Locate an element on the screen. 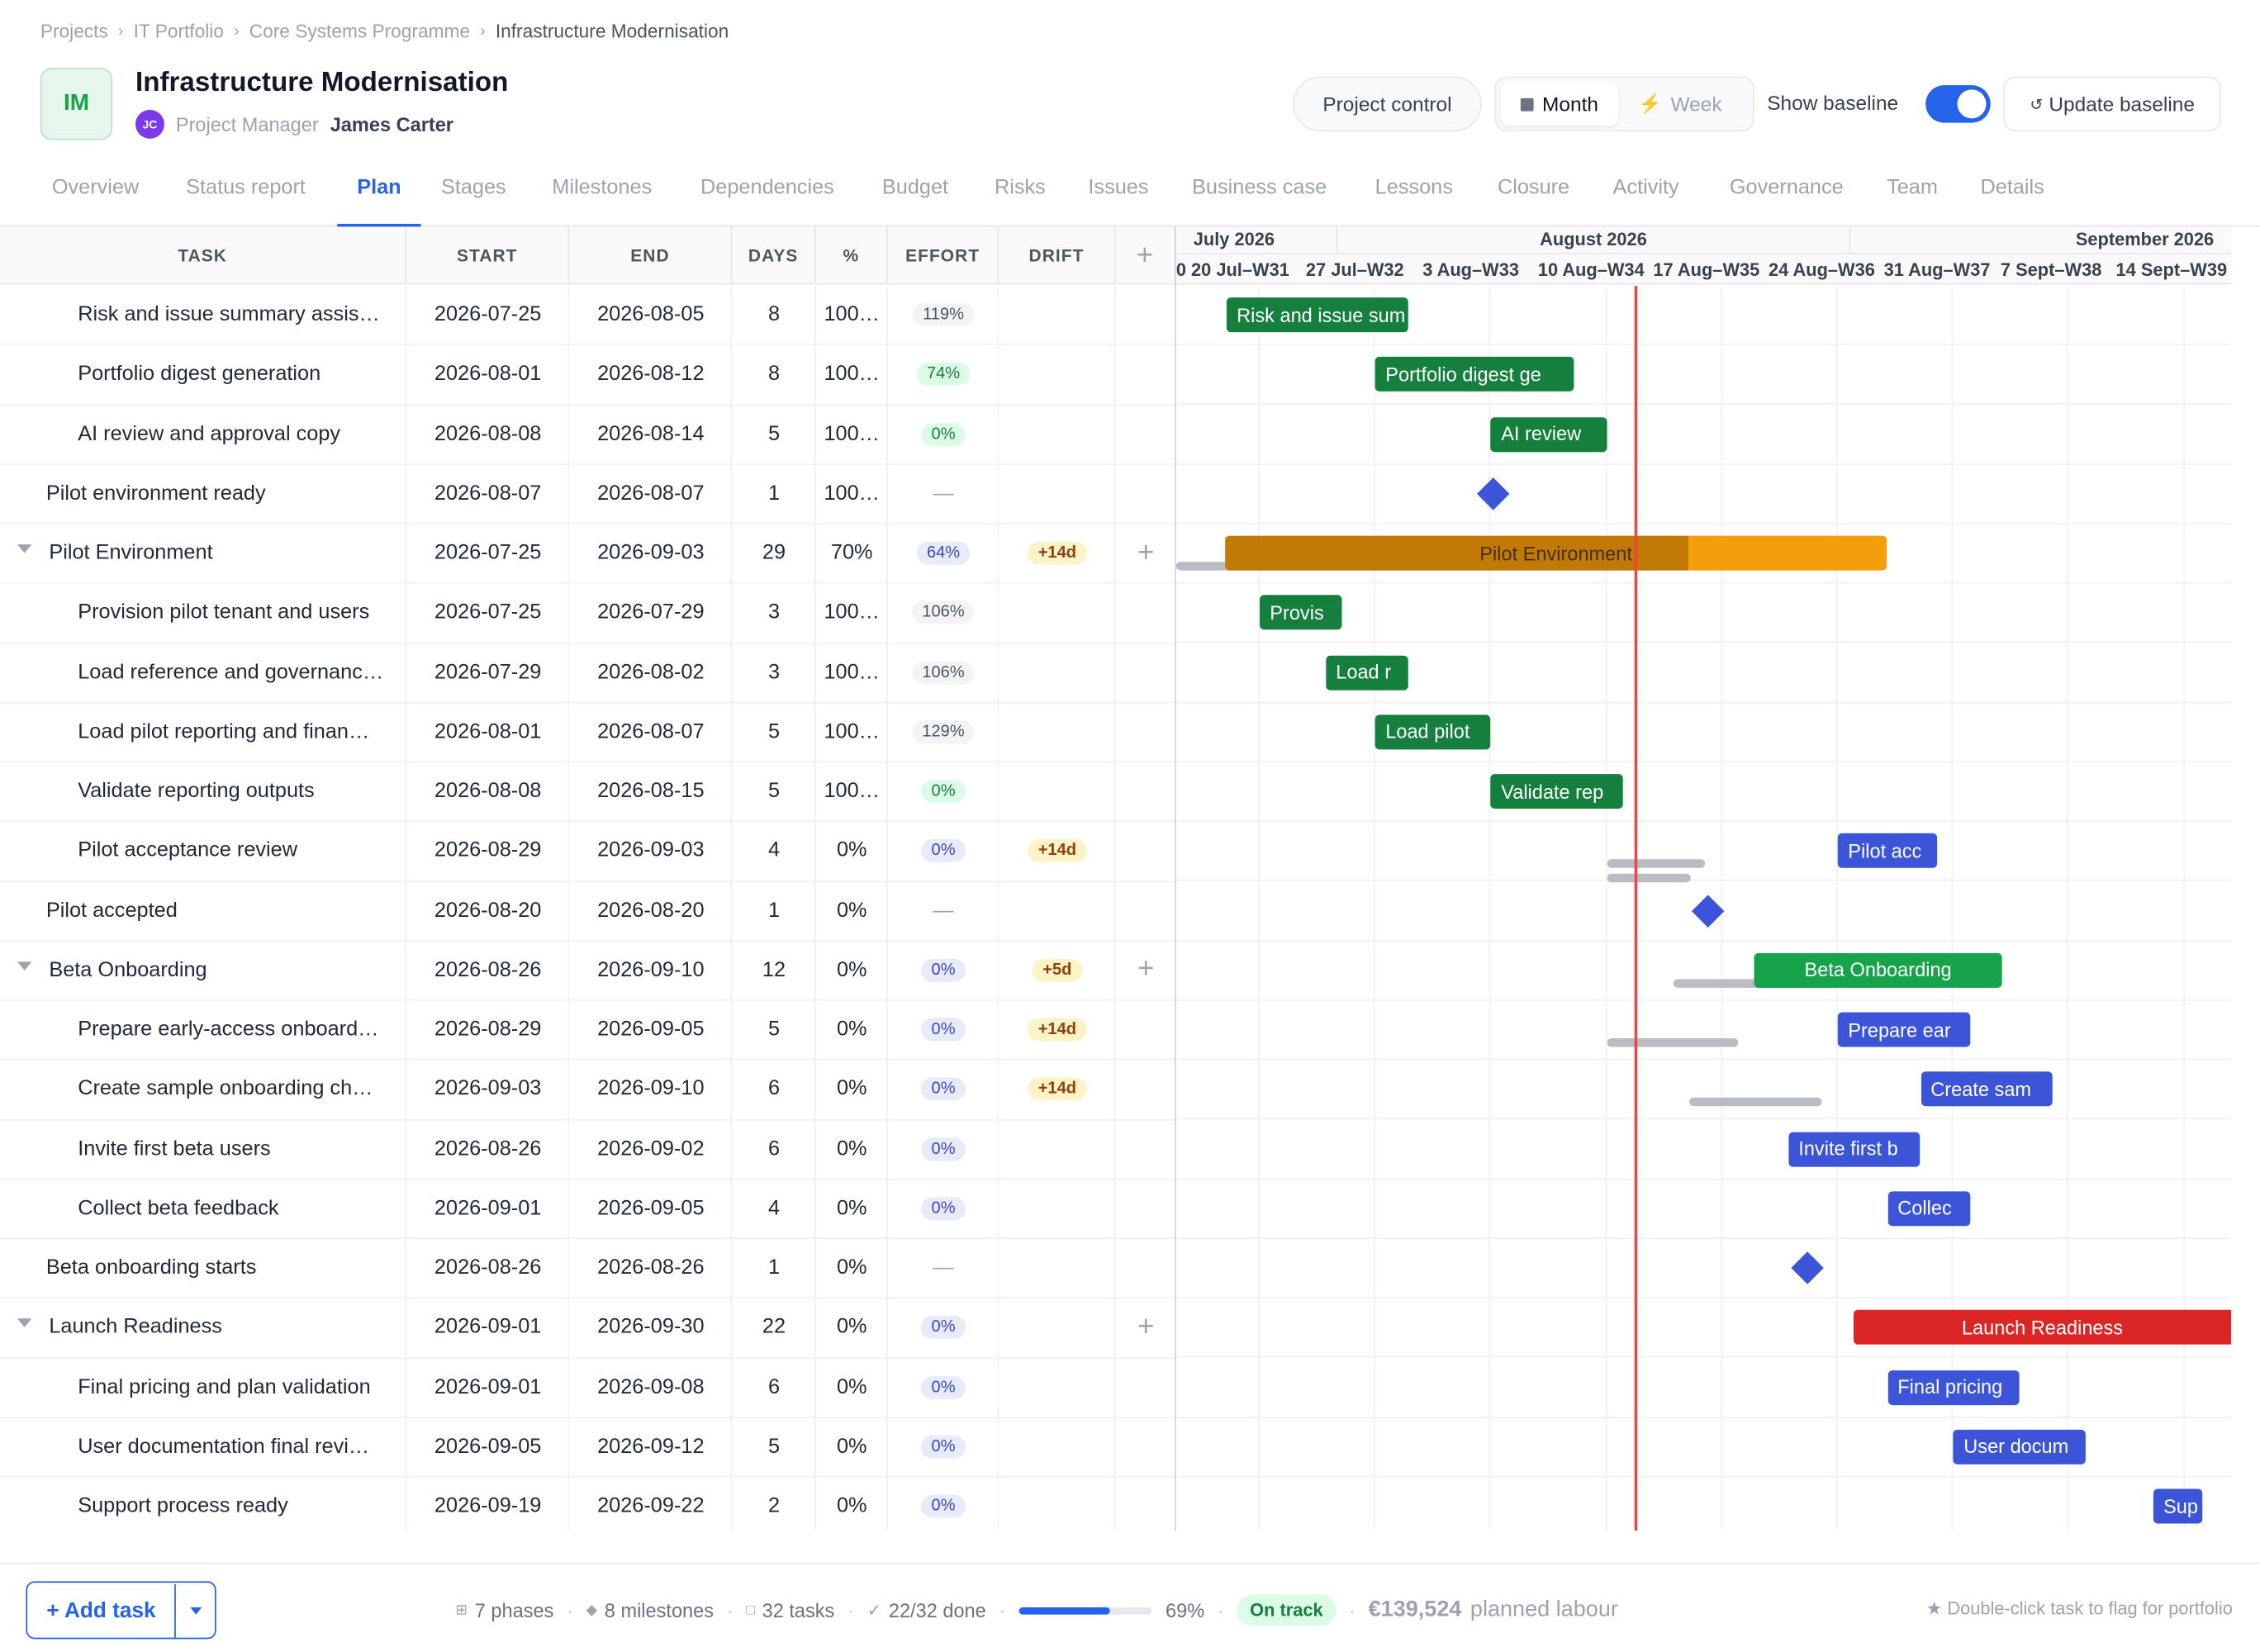  task-bar: Validate rep is located at coordinates (1557, 791).